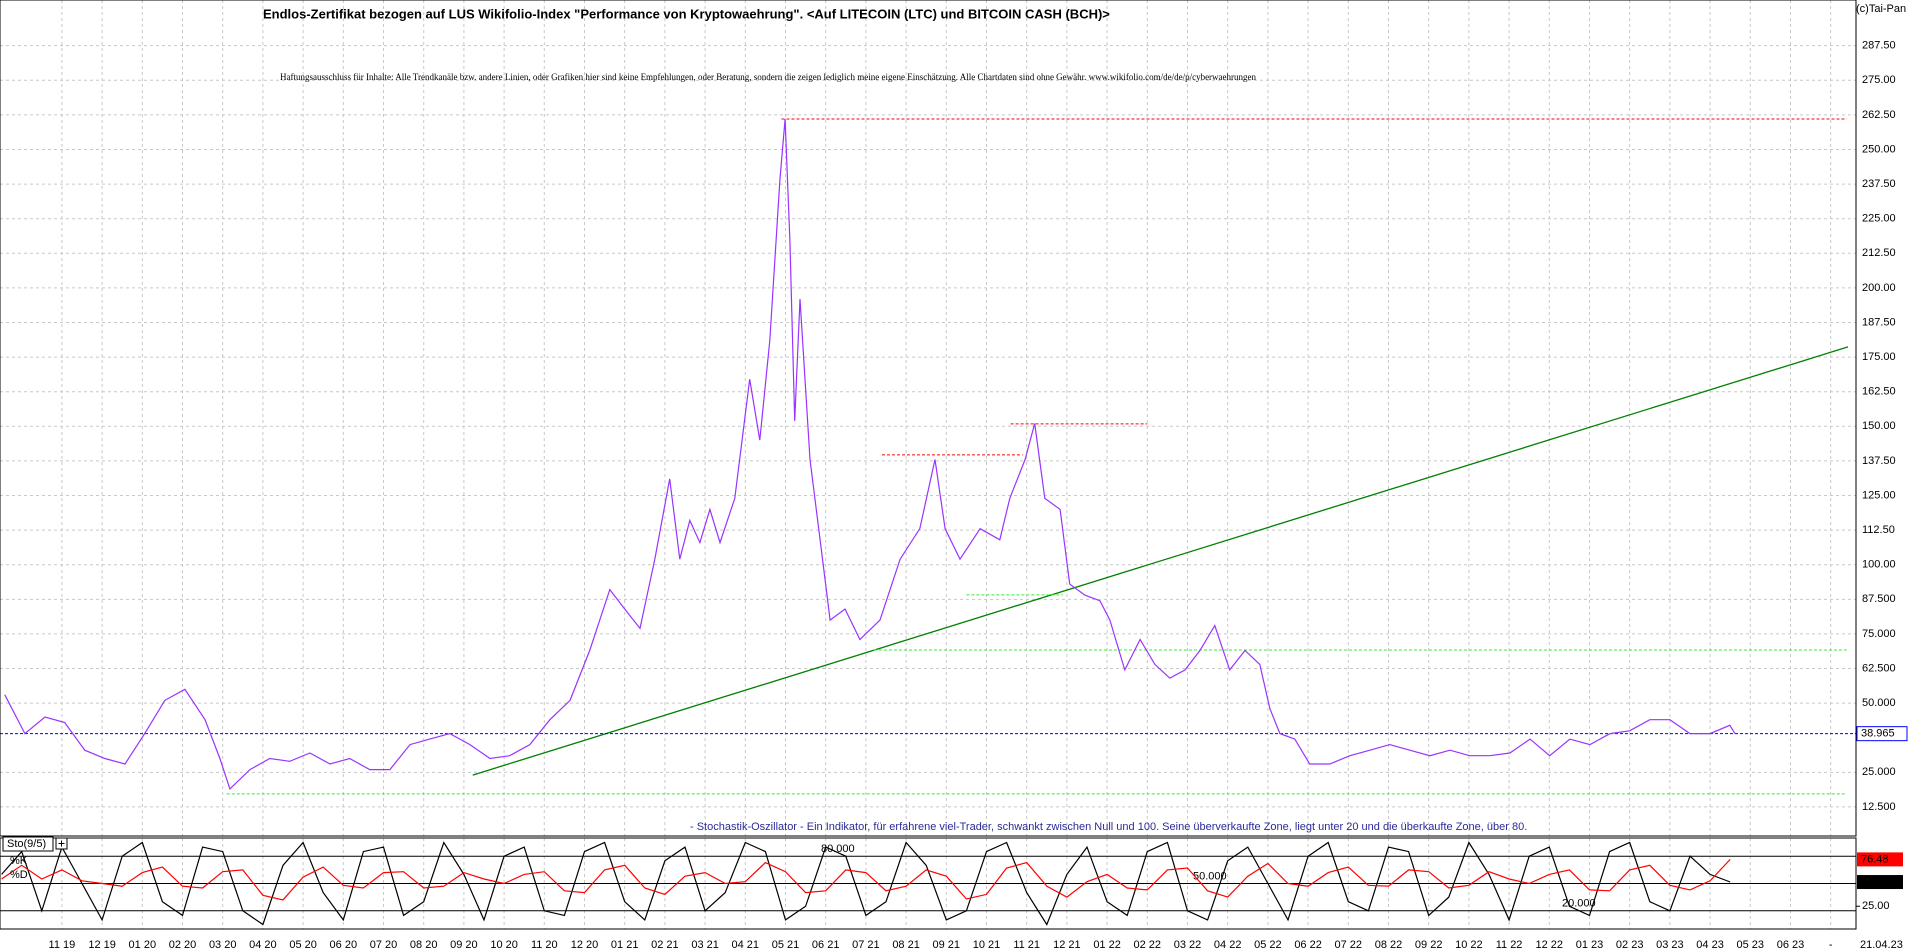 This screenshot has width=1916, height=952. I want to click on x-tick-label: 05 20, so click(303, 945).